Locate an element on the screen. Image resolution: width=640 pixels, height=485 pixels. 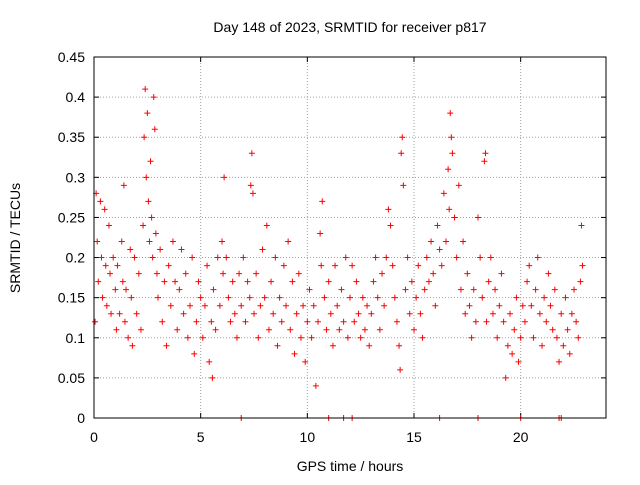
y-axis-label: SRMTID / TECUs is located at coordinates (15, 238).